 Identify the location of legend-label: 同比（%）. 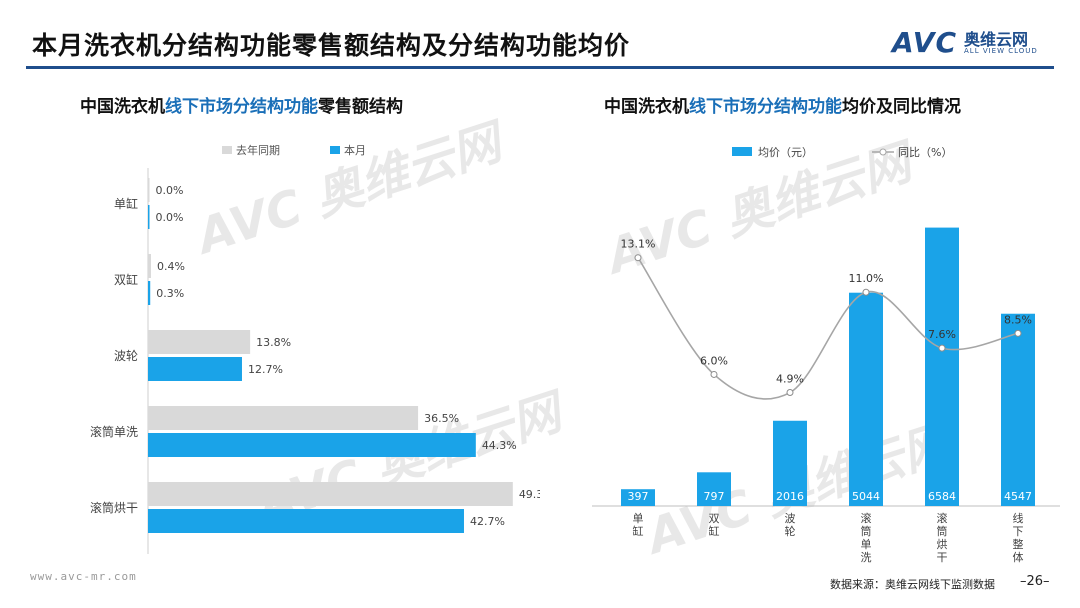
(925, 152).